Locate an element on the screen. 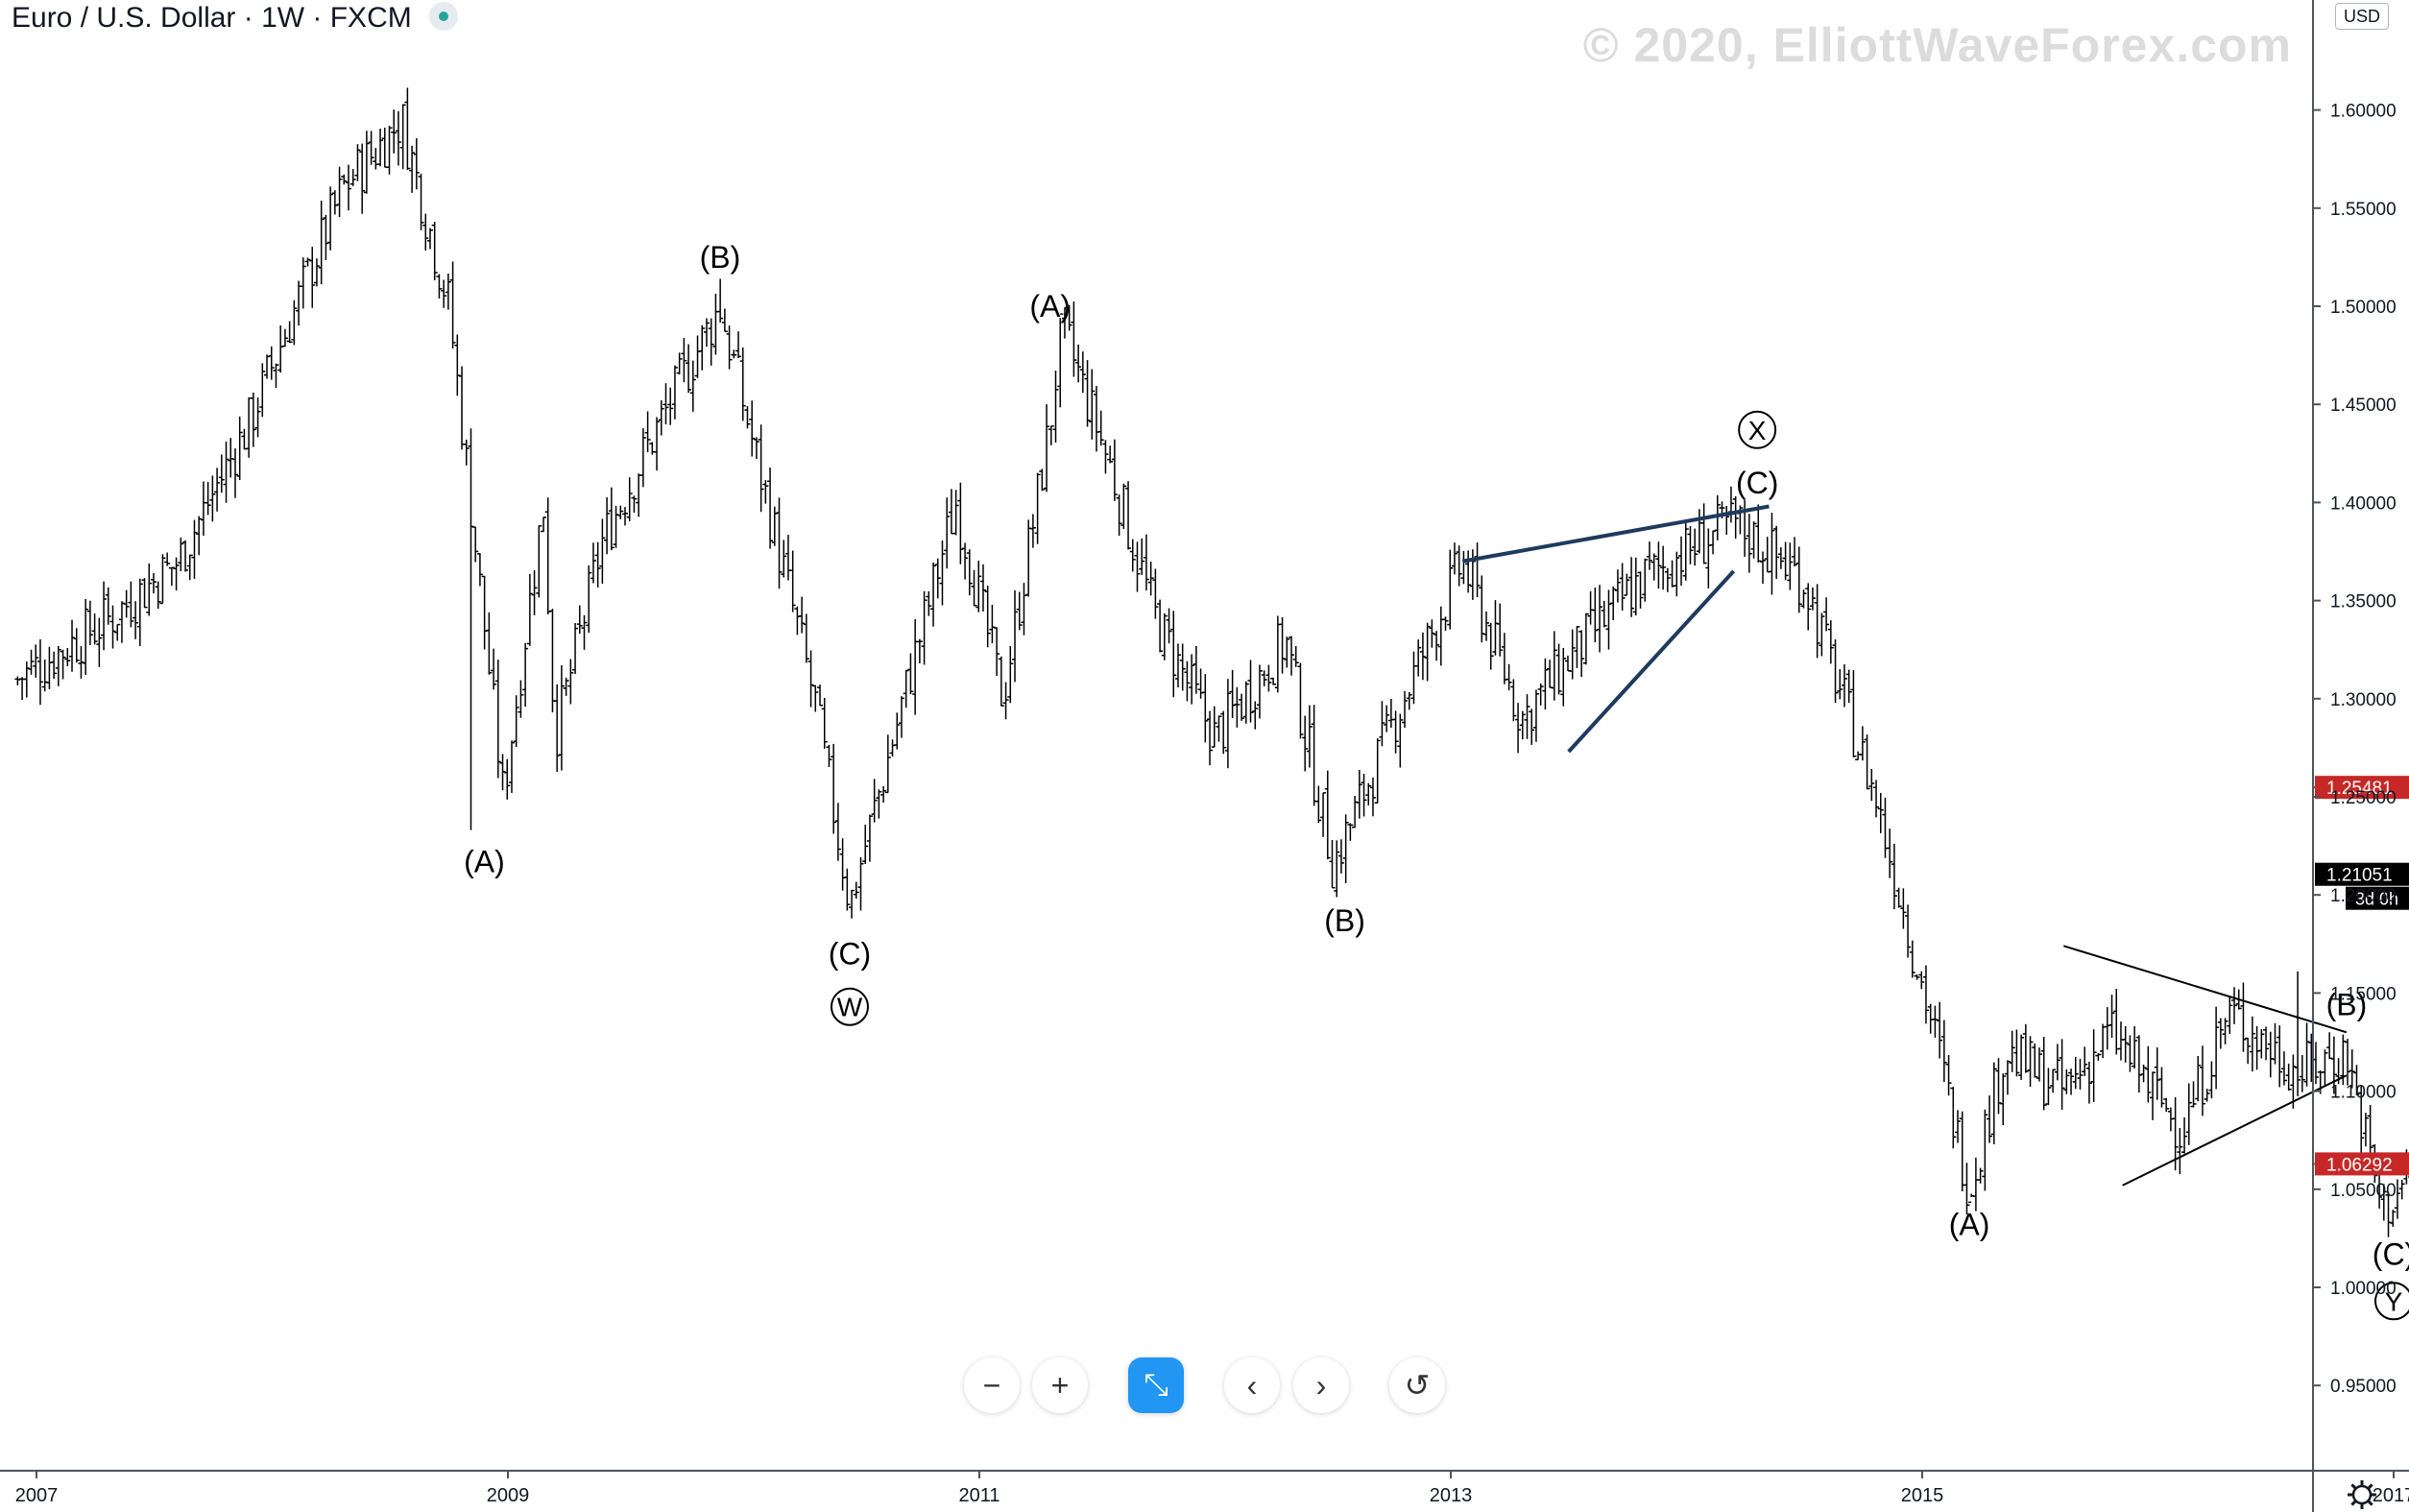 The height and width of the screenshot is (1512, 2409). countdown-label: 3d 0h is located at coordinates (2376, 899).